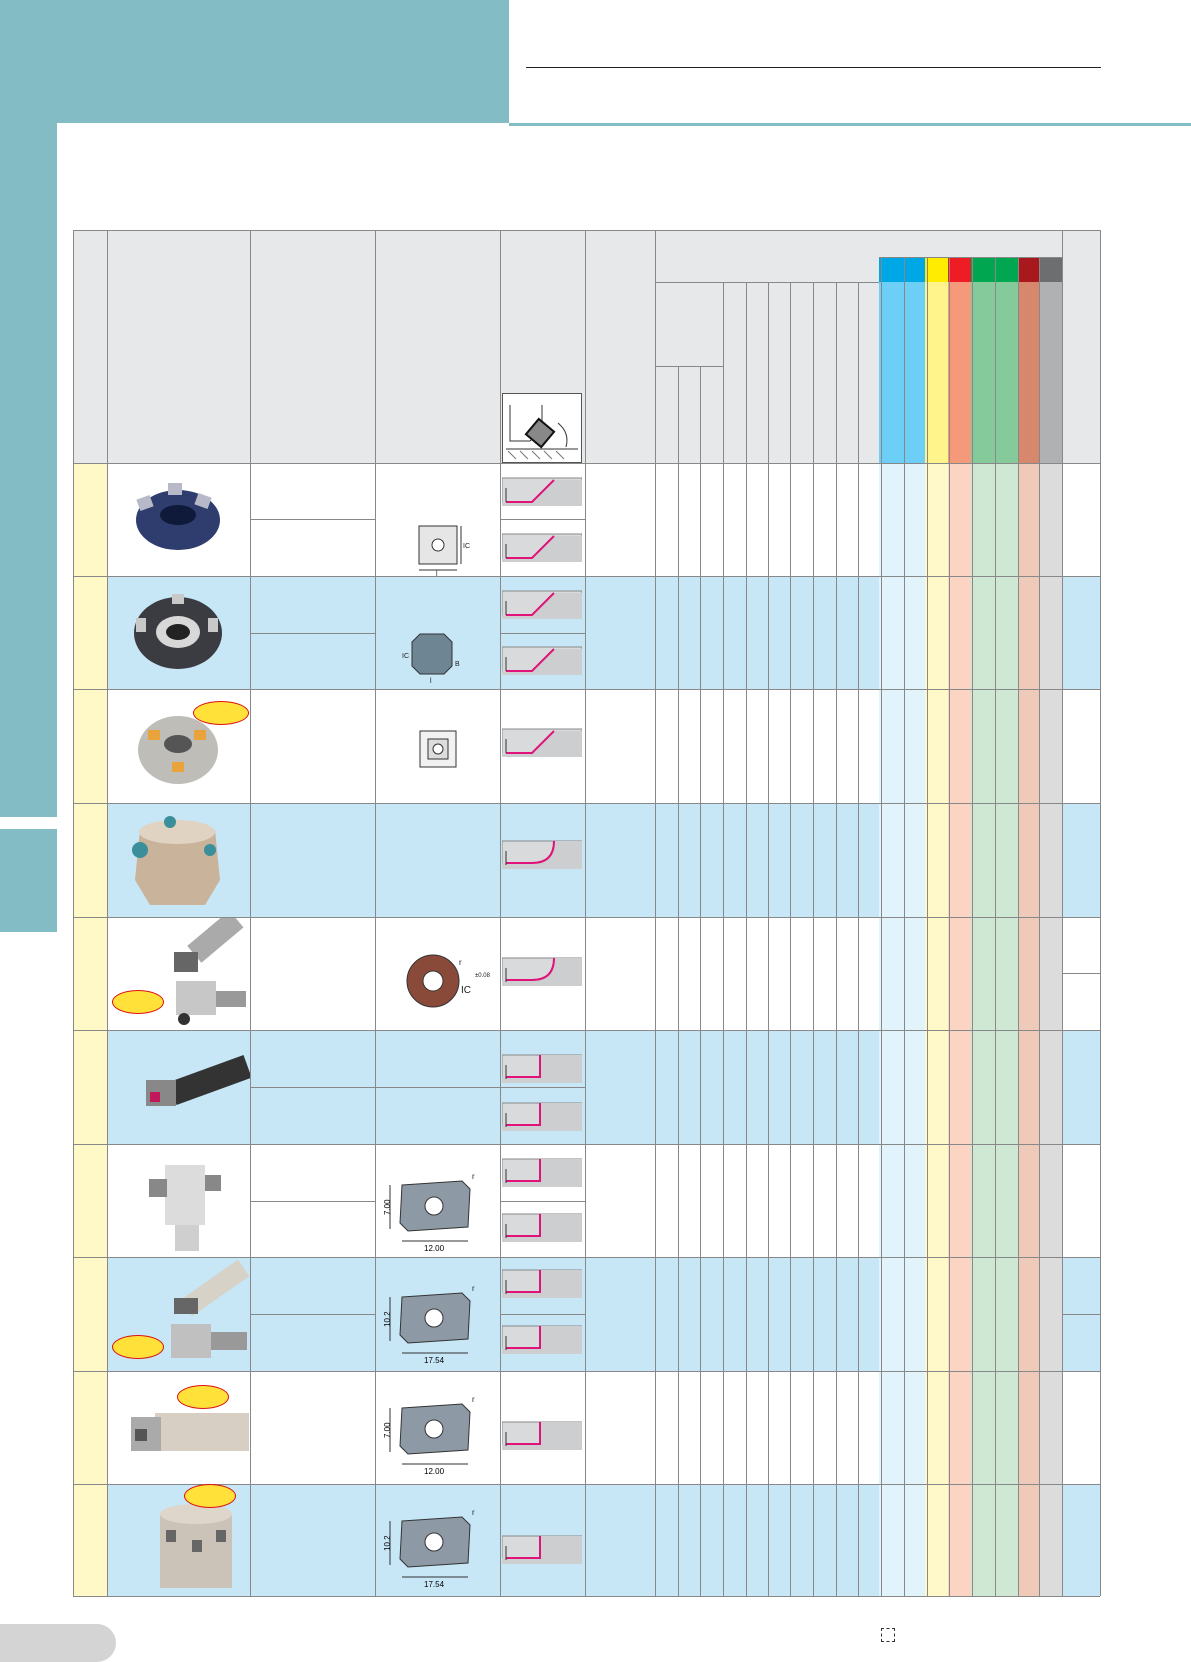 Image resolution: width=1191 pixels, height=1662 pixels. I want to click on header-teal-block, so click(254, 61).